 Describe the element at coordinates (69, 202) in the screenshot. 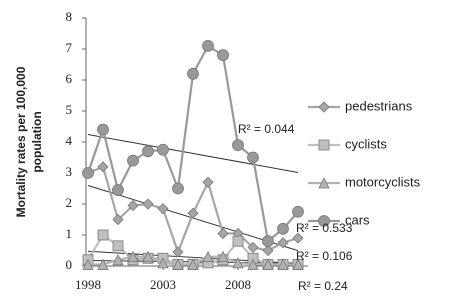

I see `y-tick-label: 2` at that location.